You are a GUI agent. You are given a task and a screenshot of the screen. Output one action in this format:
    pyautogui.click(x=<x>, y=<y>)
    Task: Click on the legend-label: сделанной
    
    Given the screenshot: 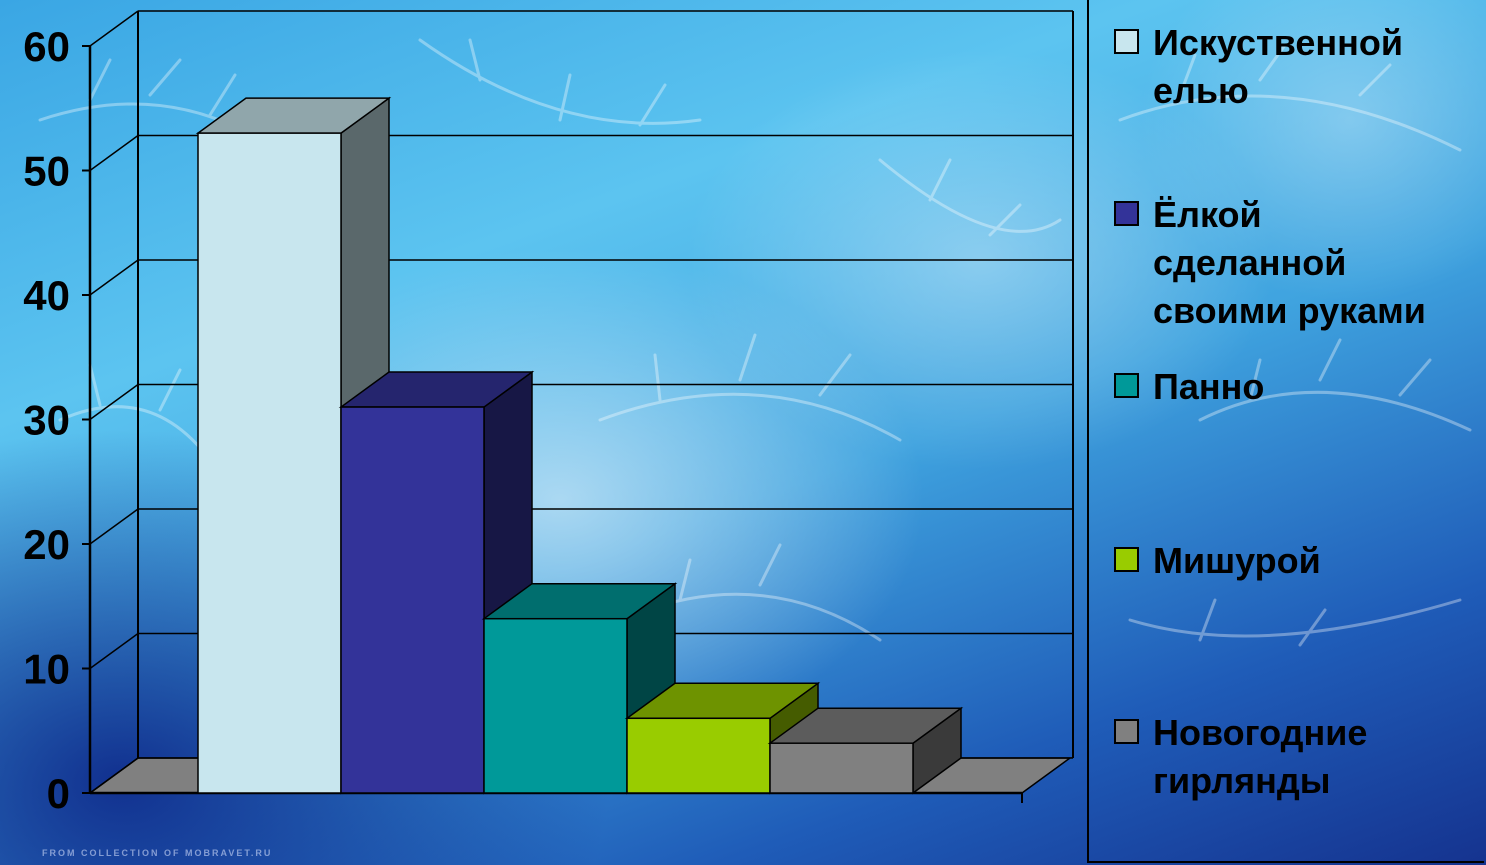 What is the action you would take?
    pyautogui.click(x=1249, y=262)
    